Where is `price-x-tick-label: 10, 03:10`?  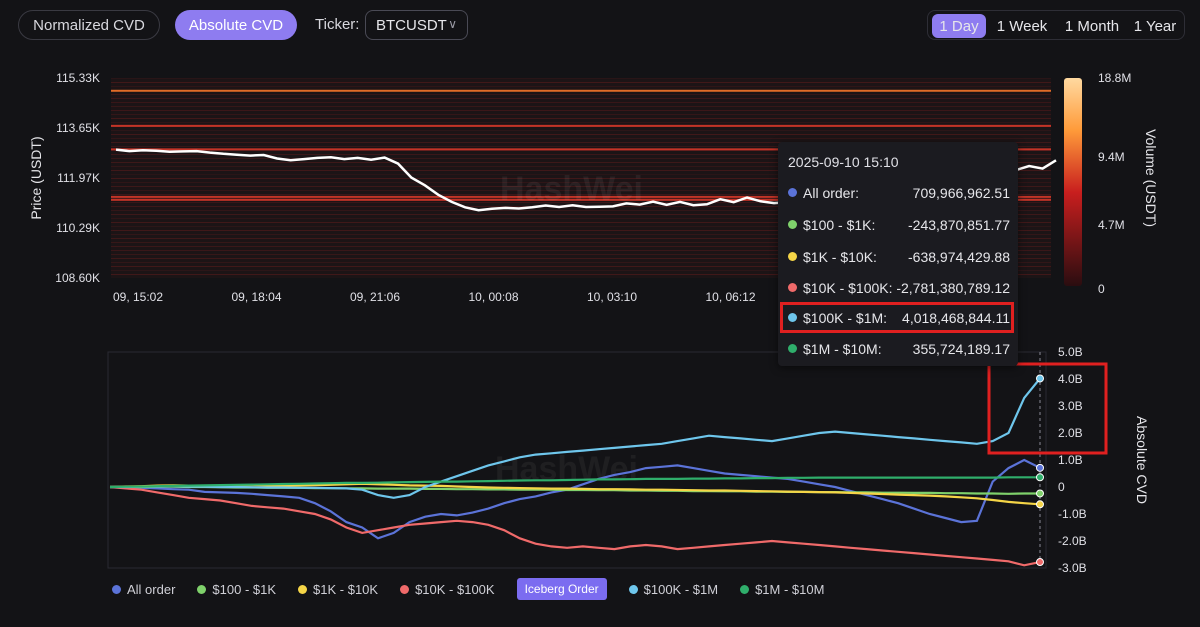 price-x-tick-label: 10, 03:10 is located at coordinates (612, 297).